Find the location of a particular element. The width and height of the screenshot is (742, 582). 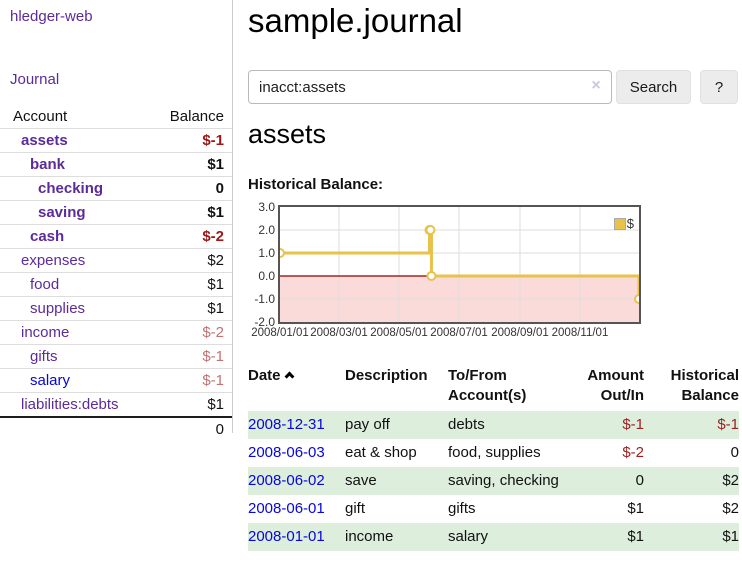

transaction-accounts: salary is located at coordinates (468, 536).